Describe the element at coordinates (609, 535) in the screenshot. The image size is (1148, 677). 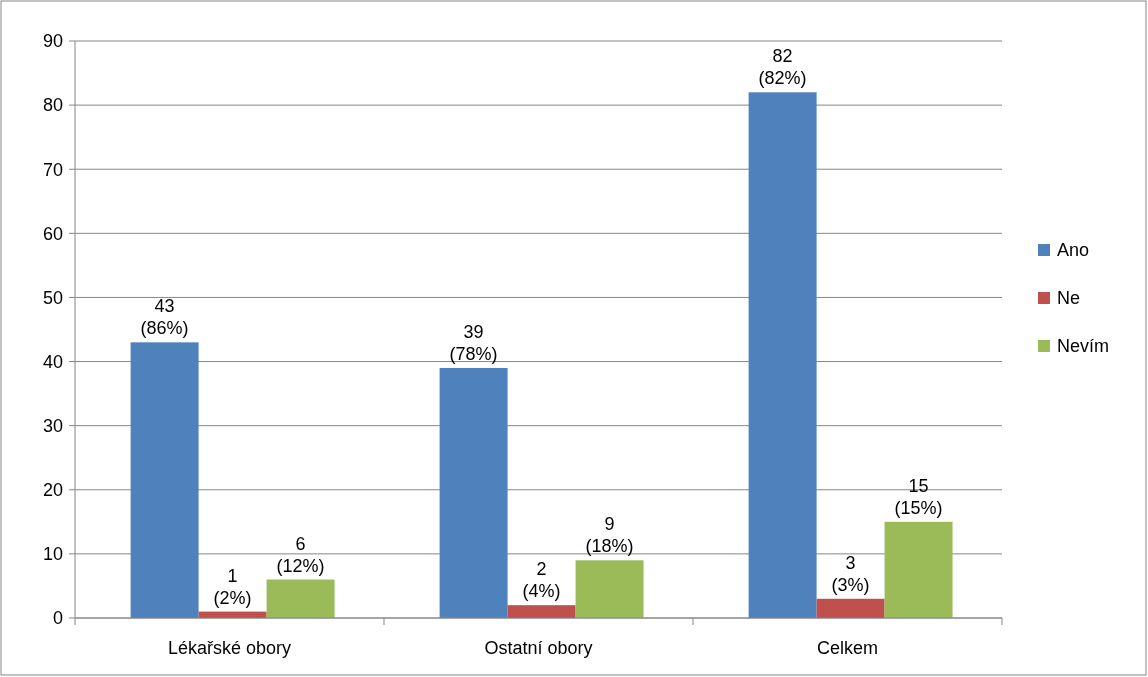
I see `data-label: 9 (18%)` at that location.